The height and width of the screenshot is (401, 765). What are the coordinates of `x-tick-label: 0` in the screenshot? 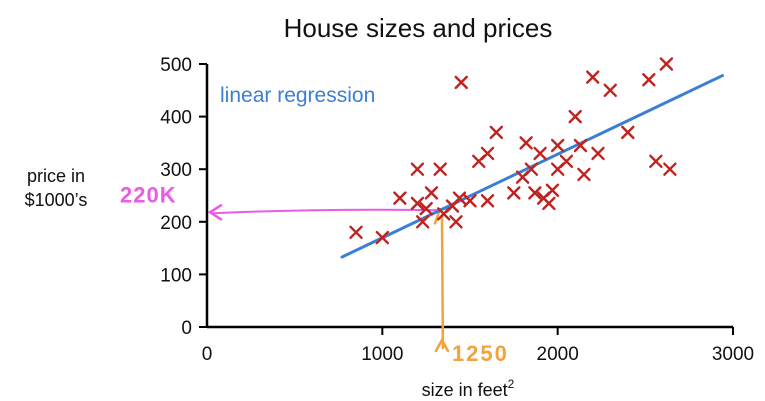 It's located at (207, 354).